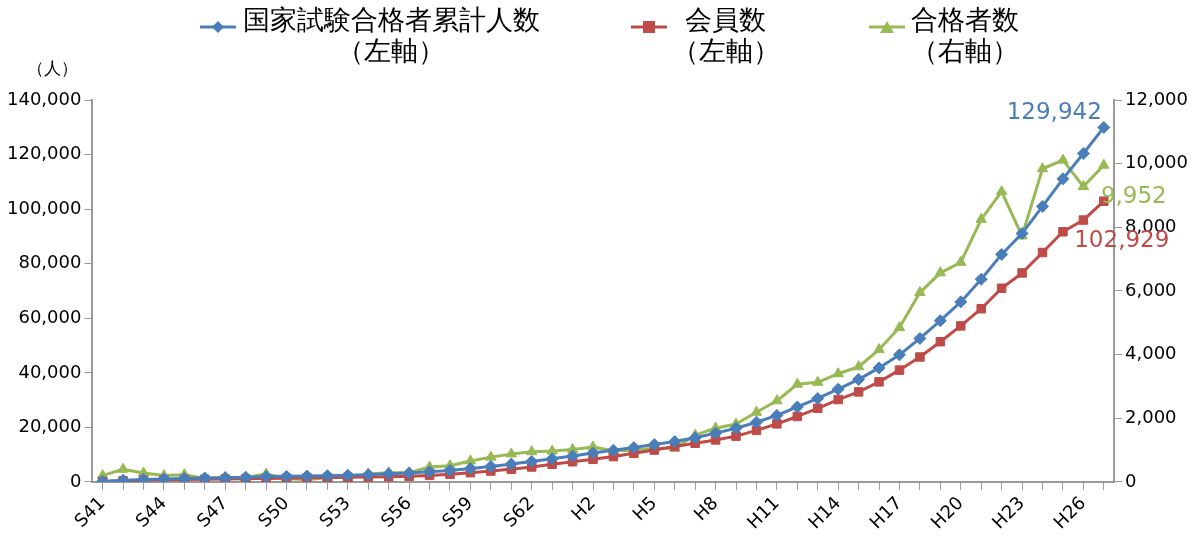  I want to click on x-tick-label: S53, so click(334, 511).